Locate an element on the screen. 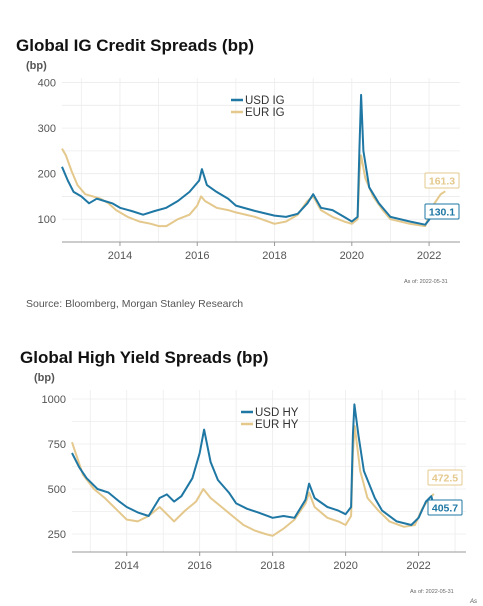  chart2-end-label-eur-hy: 472.5 is located at coordinates (445, 477).